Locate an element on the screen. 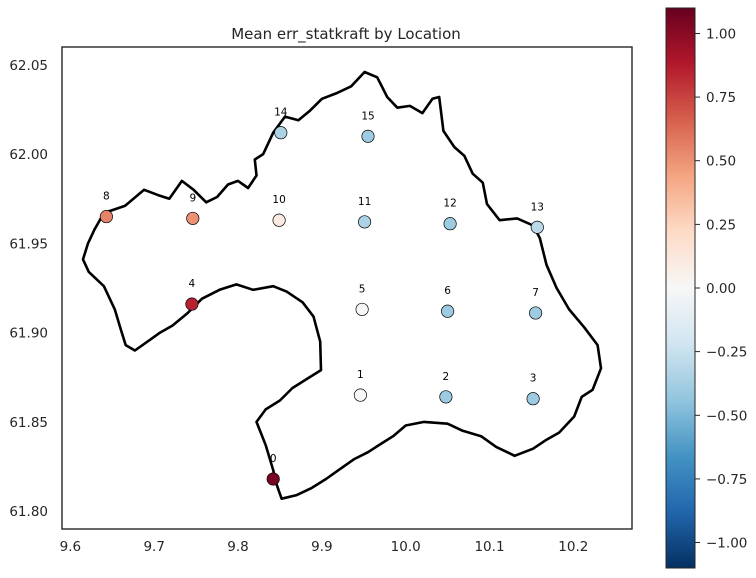 The width and height of the screenshot is (756, 578). location-label-6: 6 is located at coordinates (447, 291).